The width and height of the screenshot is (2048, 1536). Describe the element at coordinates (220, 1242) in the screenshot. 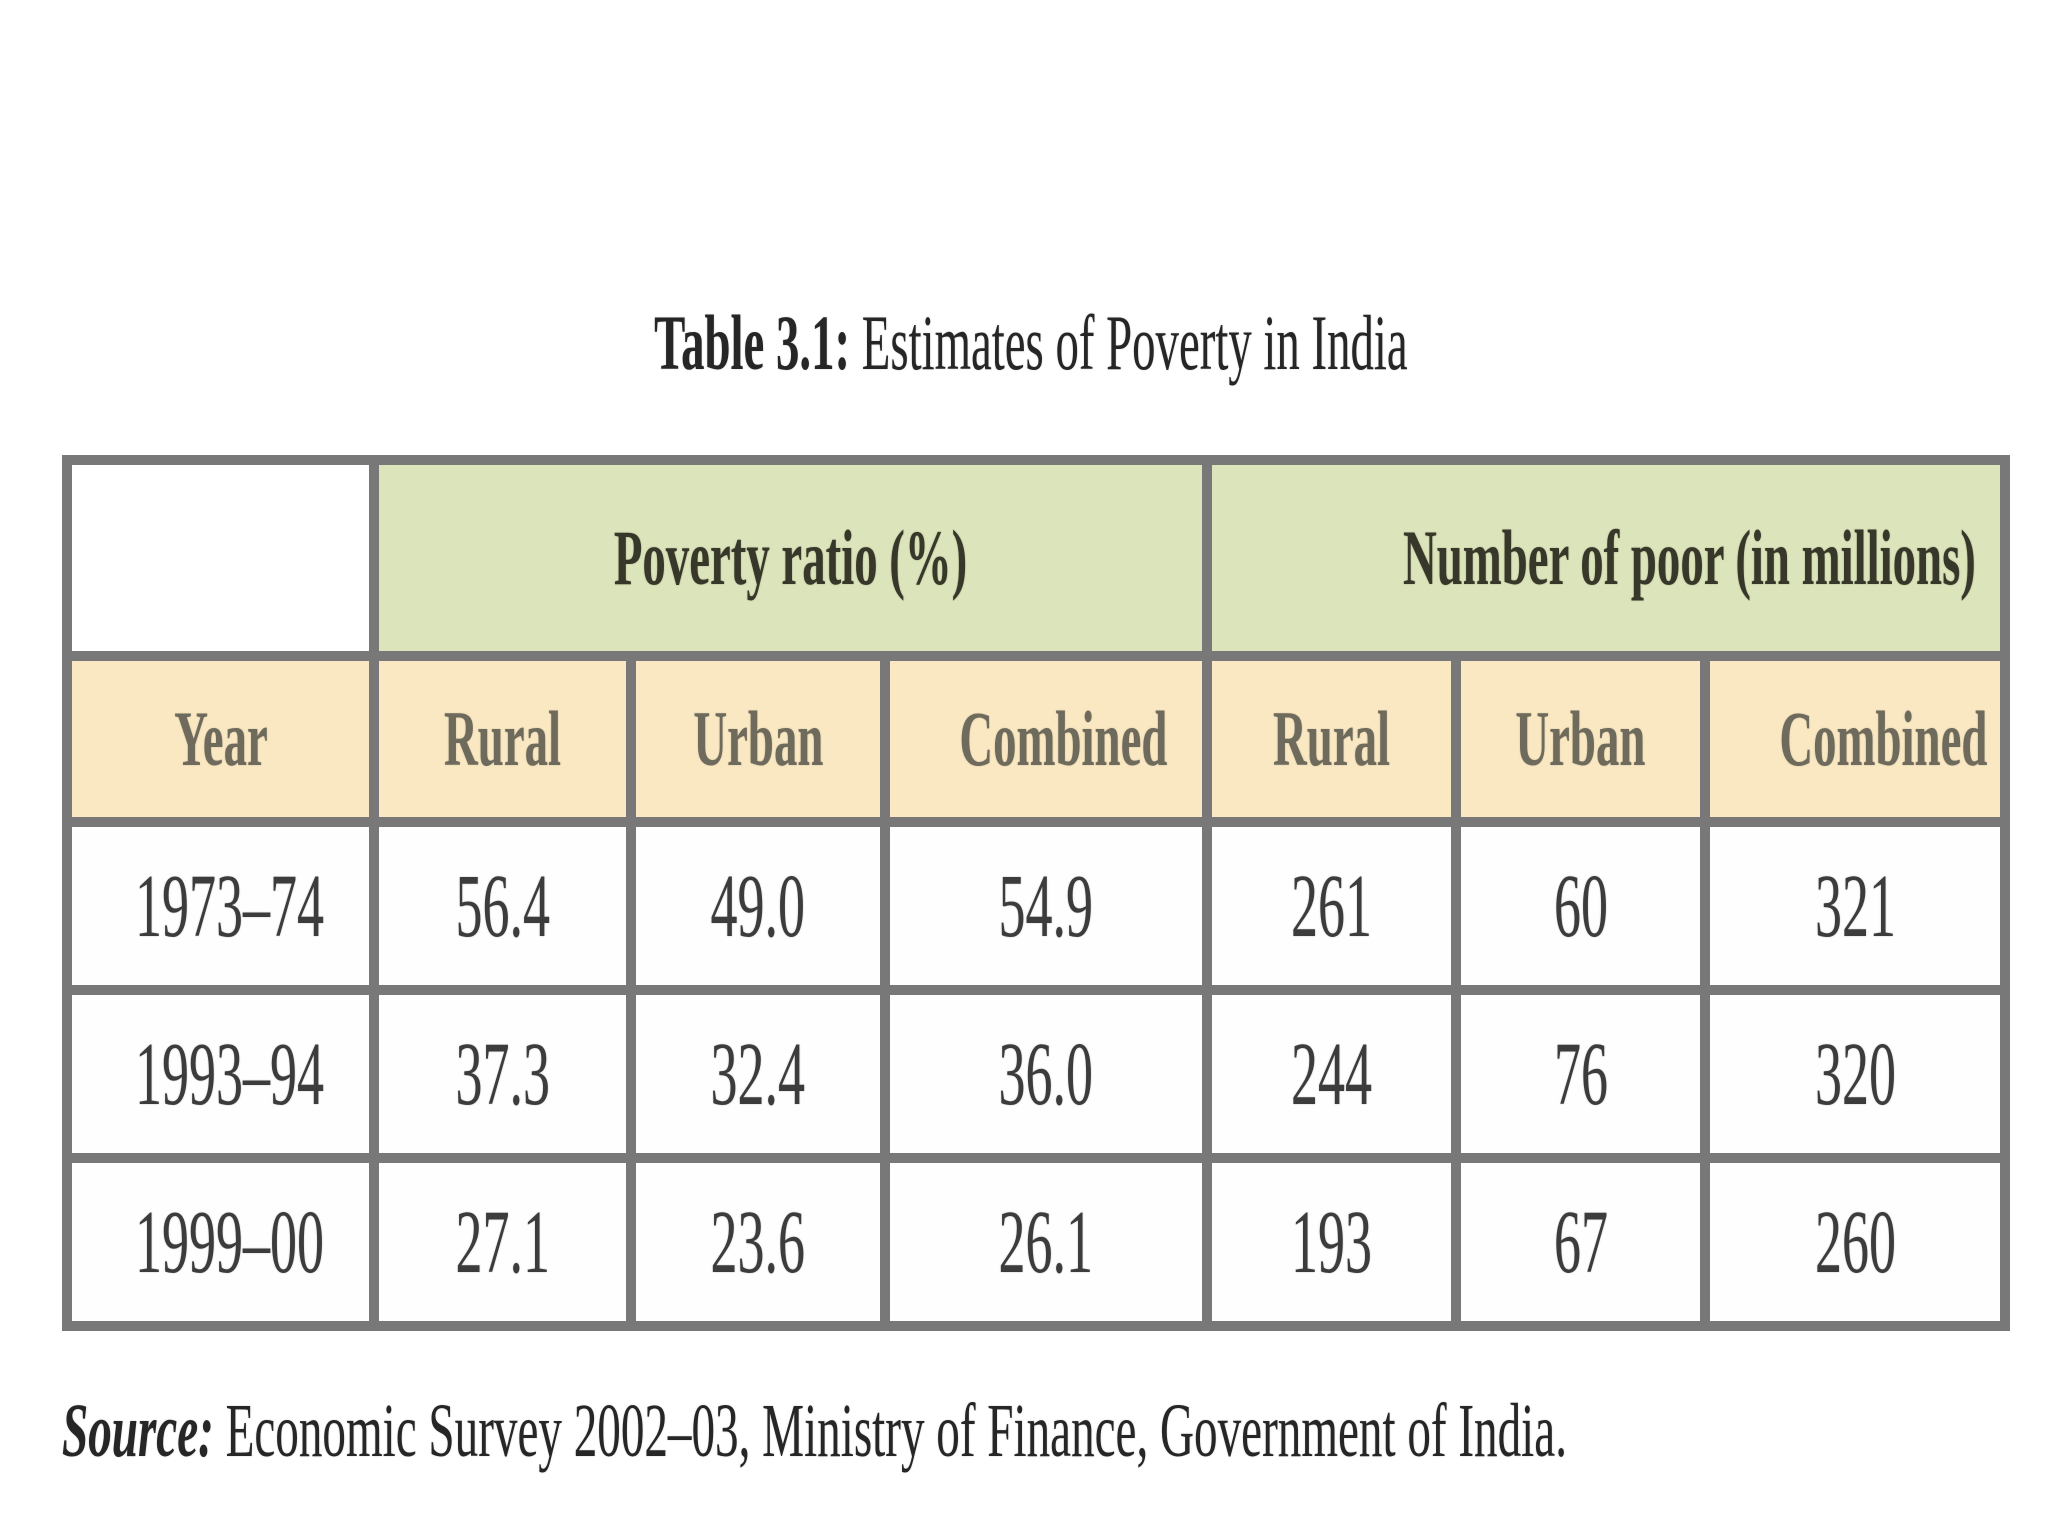

I see `cell-year: 1999–00` at that location.